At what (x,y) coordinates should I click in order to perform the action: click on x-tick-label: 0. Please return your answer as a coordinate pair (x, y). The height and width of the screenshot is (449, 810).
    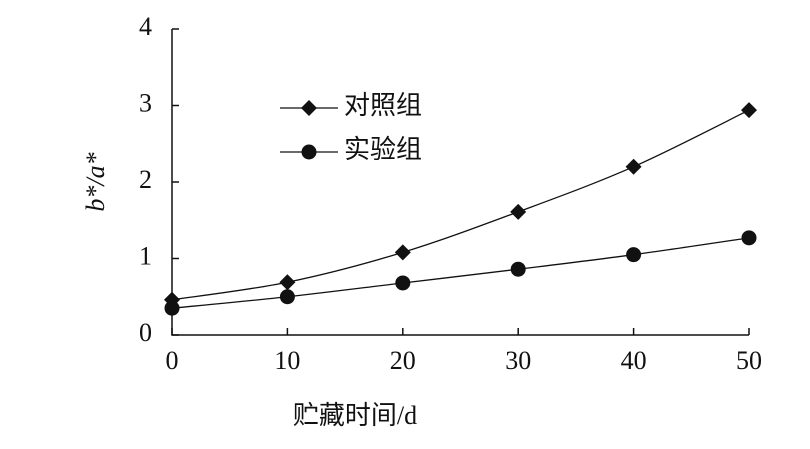
    Looking at the image, I should click on (172, 360).